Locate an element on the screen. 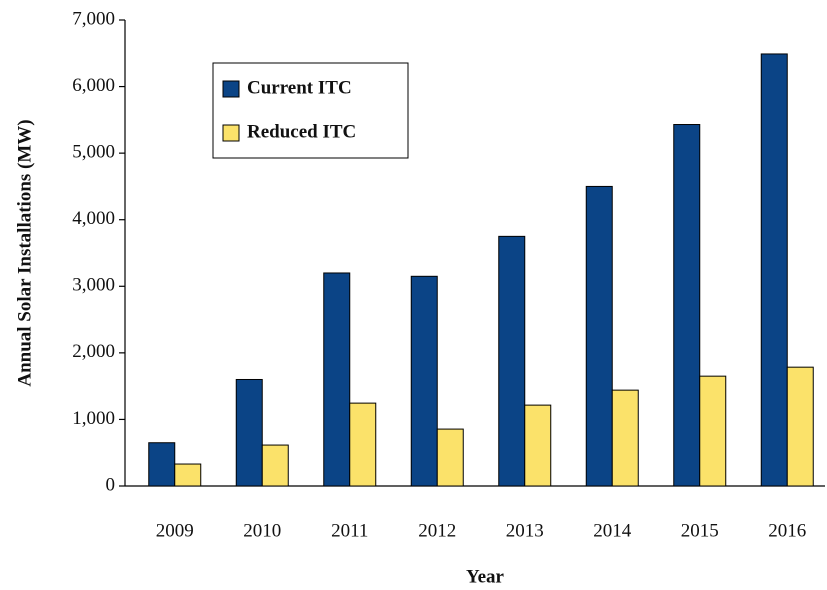 The height and width of the screenshot is (590, 827). y-tick-label: 2,000 is located at coordinates (93, 351).